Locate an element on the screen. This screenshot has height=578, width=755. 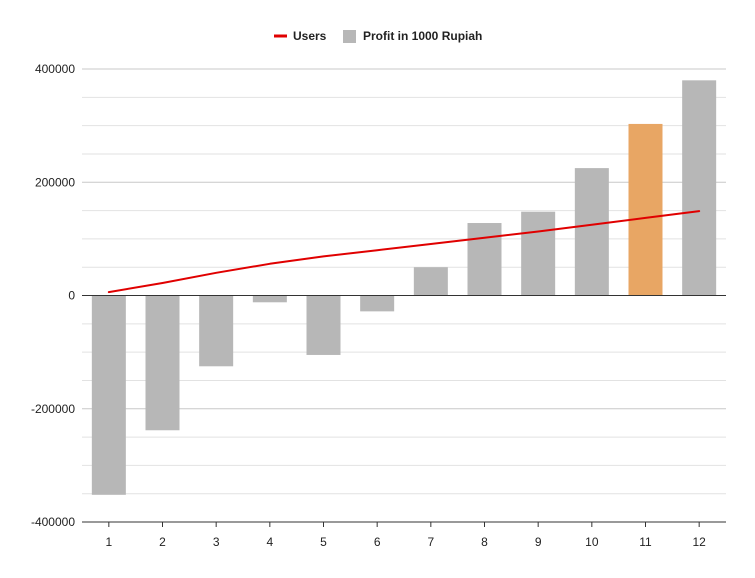
users-line is located at coordinates (404, 252).